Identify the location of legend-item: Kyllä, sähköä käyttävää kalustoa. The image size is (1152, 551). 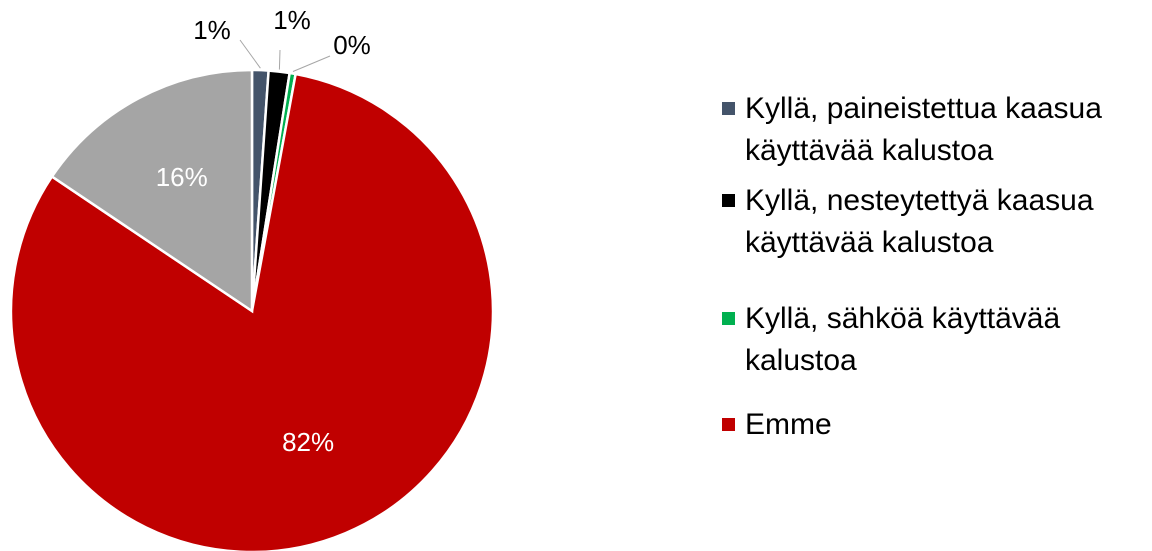
(932, 340).